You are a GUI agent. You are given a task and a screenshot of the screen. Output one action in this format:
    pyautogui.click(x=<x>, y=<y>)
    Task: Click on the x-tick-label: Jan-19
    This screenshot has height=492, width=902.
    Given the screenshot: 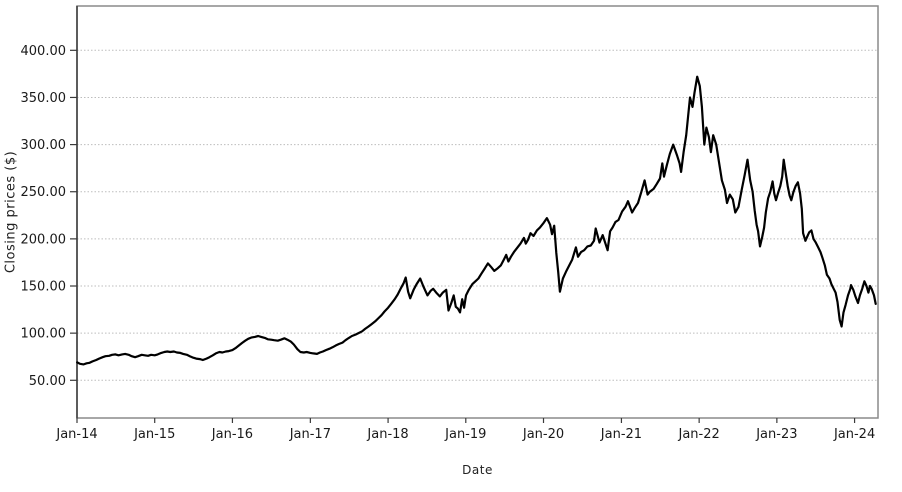 What is the action you would take?
    pyautogui.click(x=465, y=434)
    